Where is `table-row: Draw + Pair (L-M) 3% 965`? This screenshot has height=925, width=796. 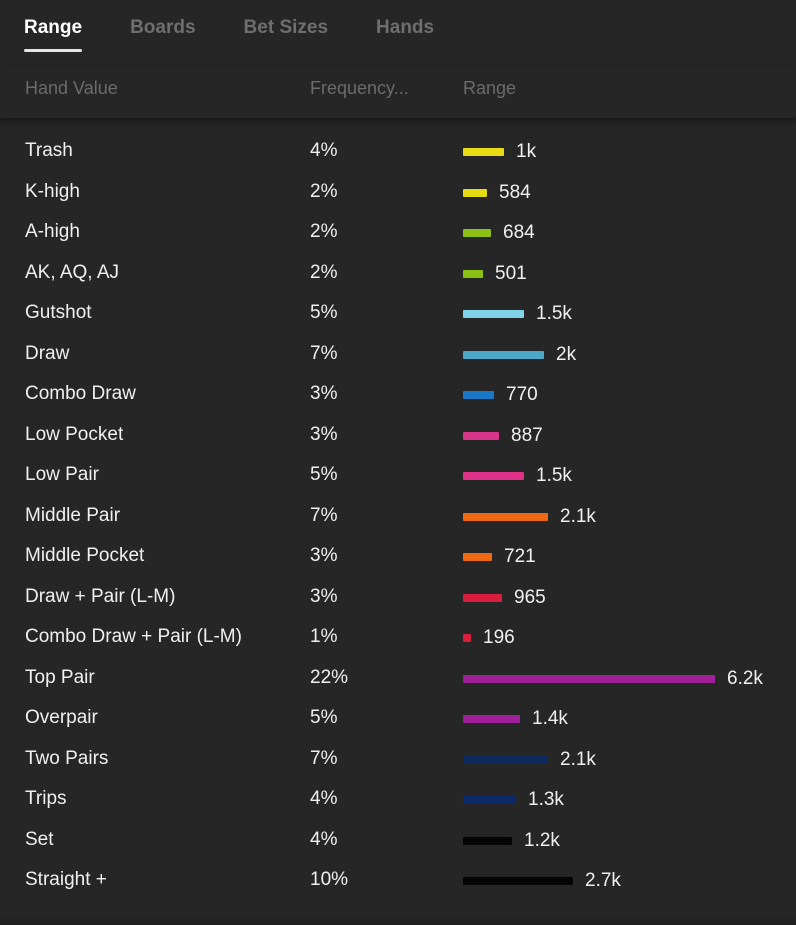 table-row: Draw + Pair (L-M) 3% 965 is located at coordinates (398, 598).